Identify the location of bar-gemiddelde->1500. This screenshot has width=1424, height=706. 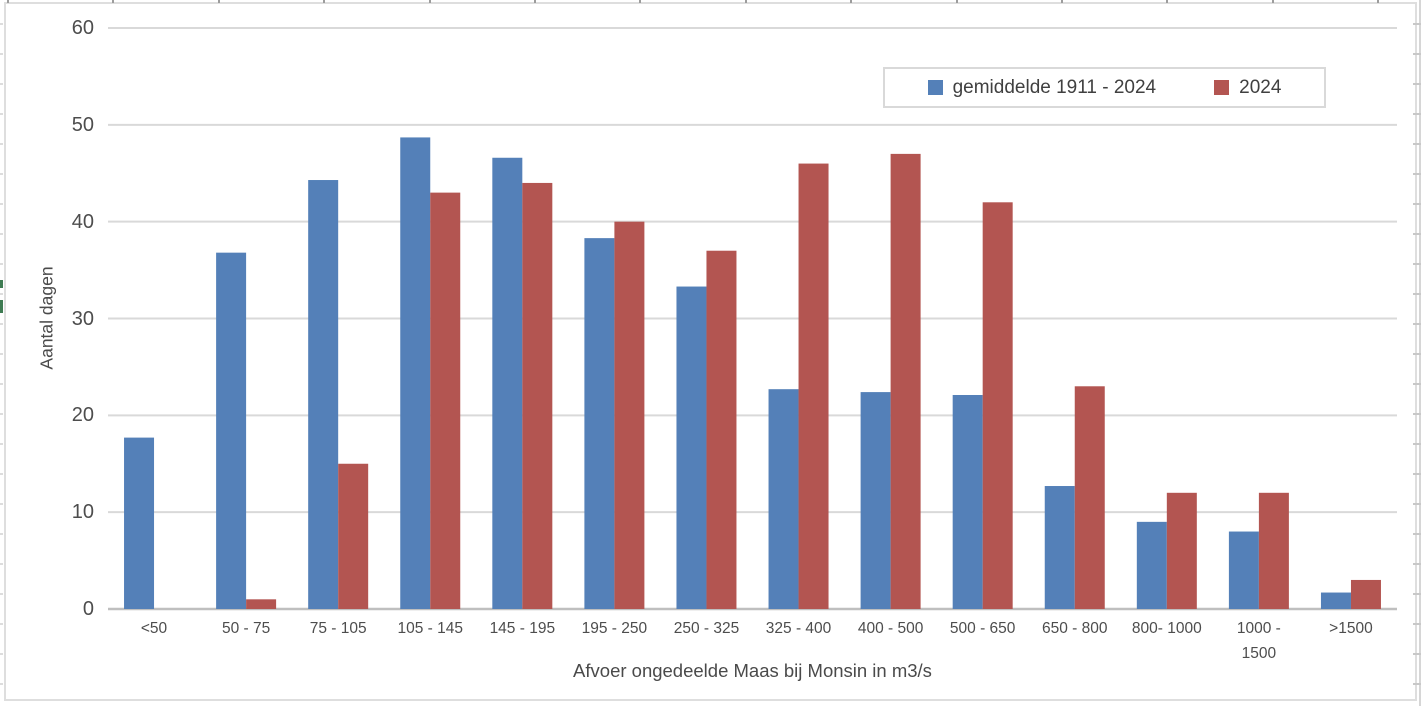
(1335, 600).